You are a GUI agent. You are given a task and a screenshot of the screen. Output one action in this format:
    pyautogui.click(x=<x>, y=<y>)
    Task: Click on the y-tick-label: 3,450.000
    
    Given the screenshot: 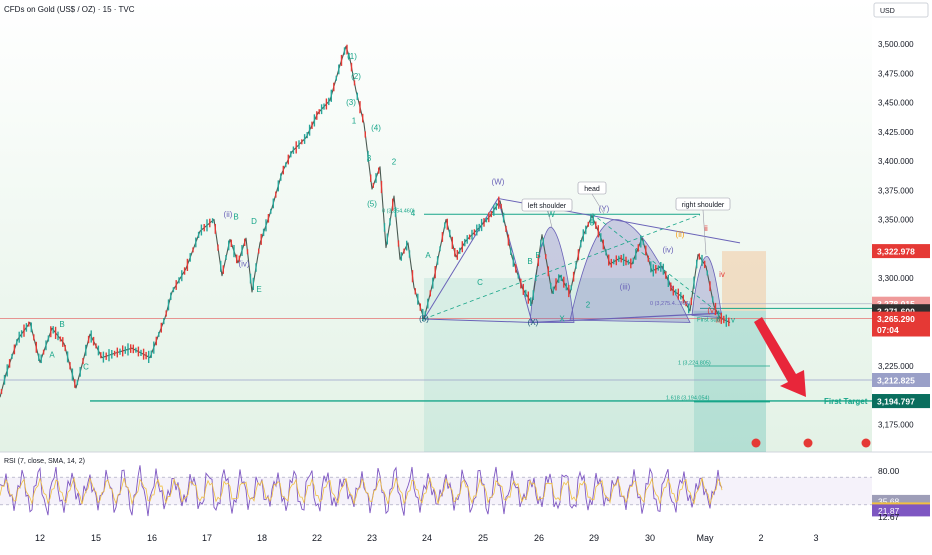 What is the action you would take?
    pyautogui.click(x=896, y=103)
    